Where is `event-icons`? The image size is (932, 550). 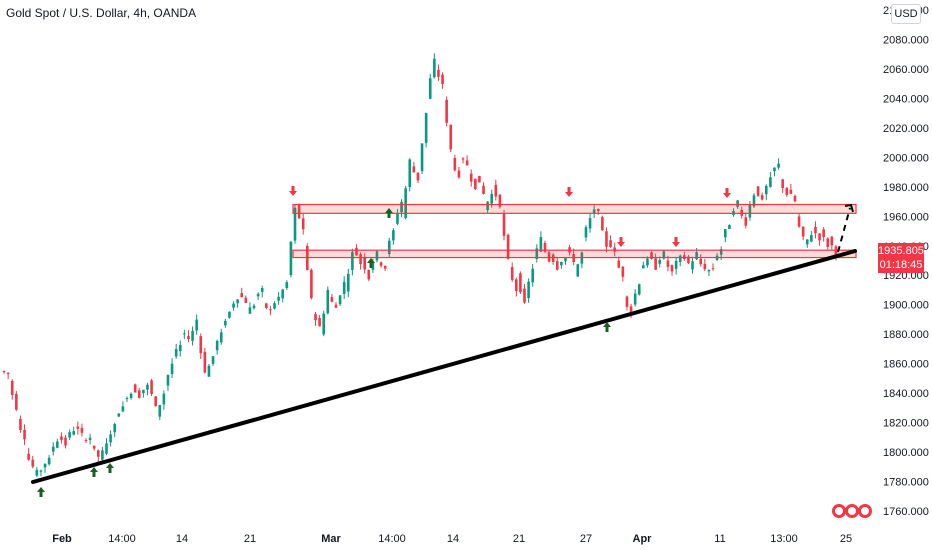
event-icons is located at coordinates (852, 511).